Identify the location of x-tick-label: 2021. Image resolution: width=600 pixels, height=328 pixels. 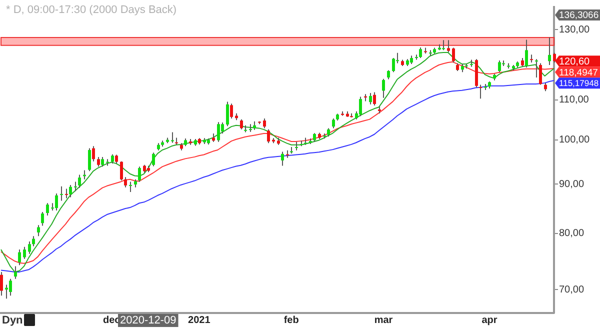
(199, 320).